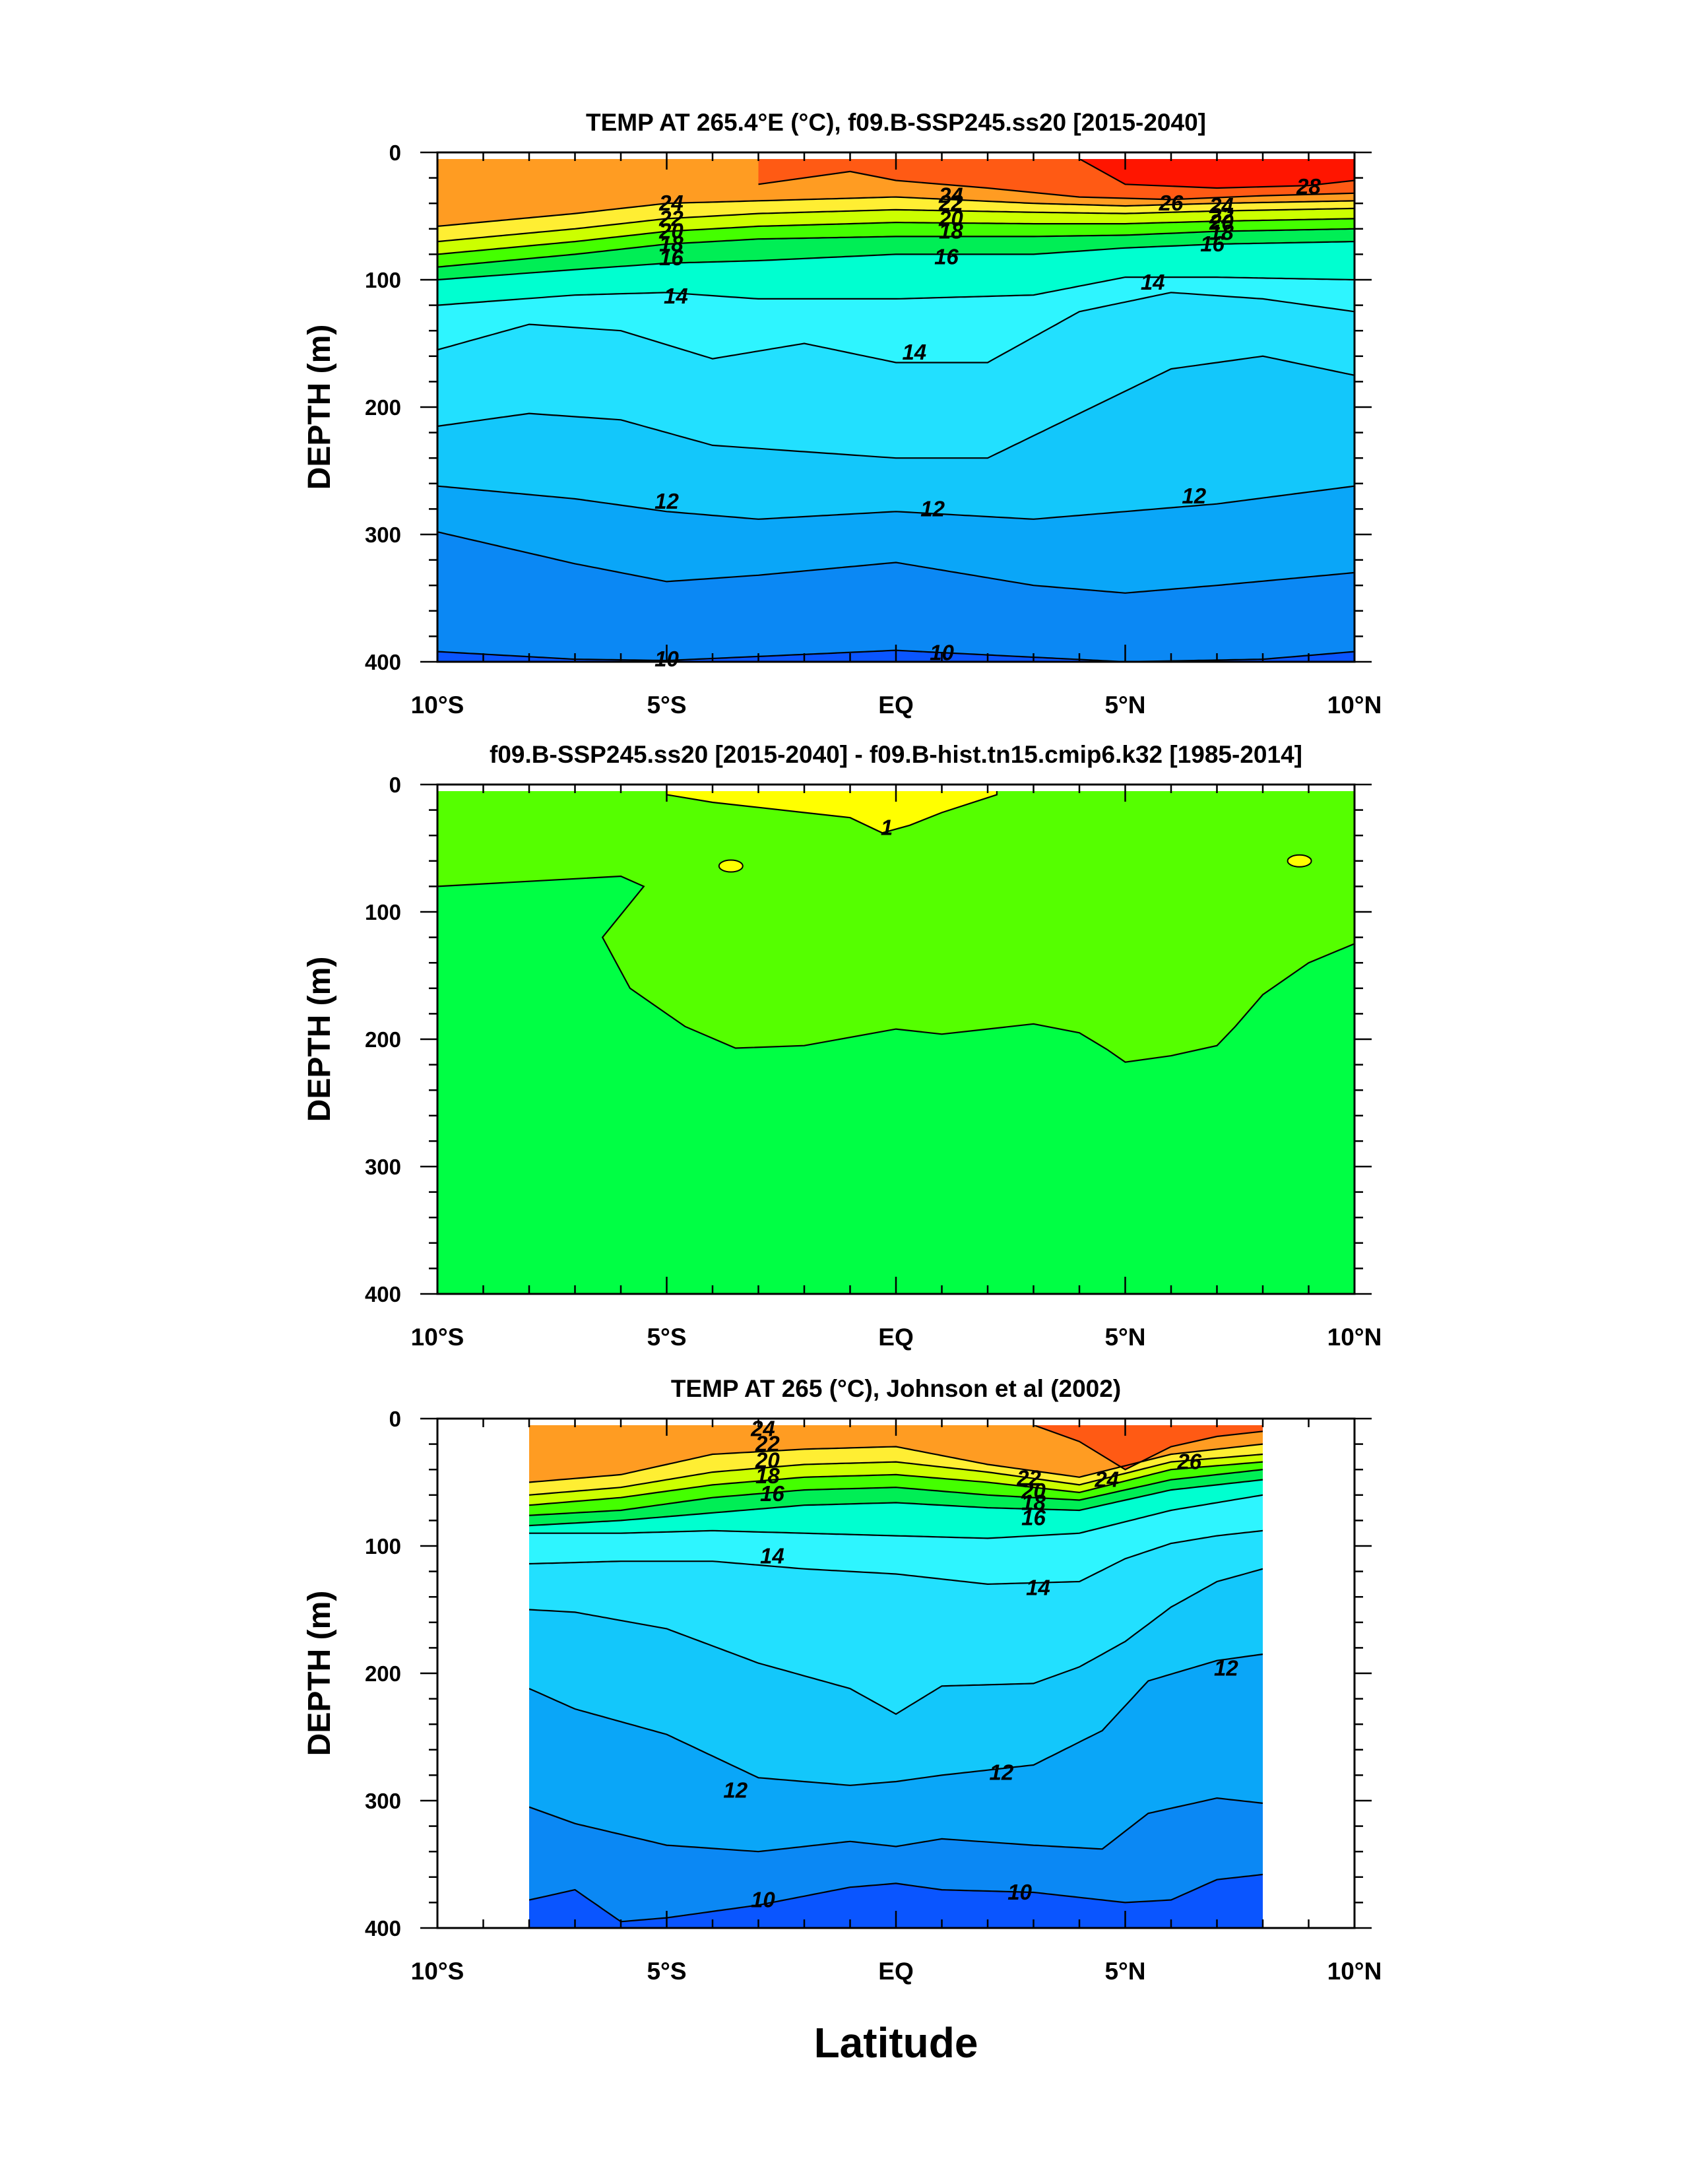  I want to click on x-axis-label: Latitude, so click(896, 2043).